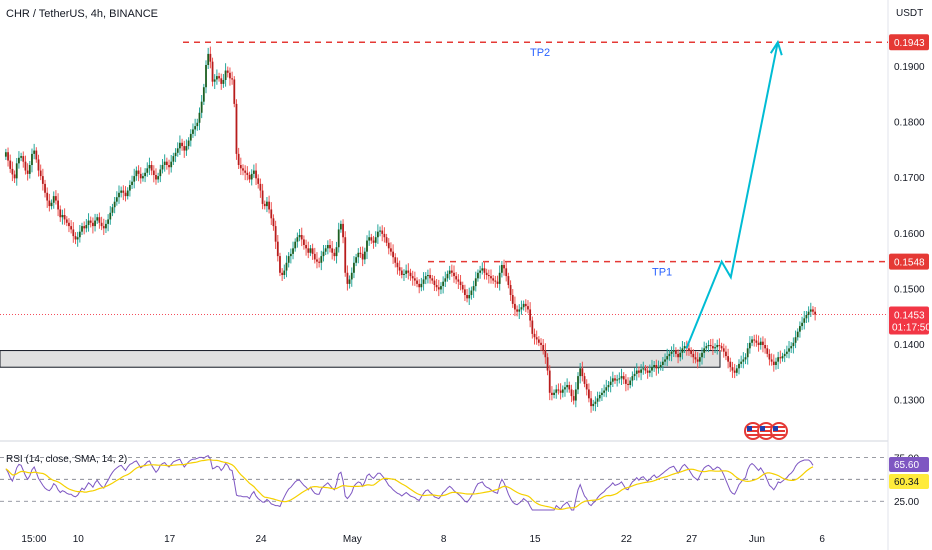 This screenshot has height=550, width=932. What do you see at coordinates (444, 539) in the screenshot?
I see `x-tick-label: 8` at bounding box center [444, 539].